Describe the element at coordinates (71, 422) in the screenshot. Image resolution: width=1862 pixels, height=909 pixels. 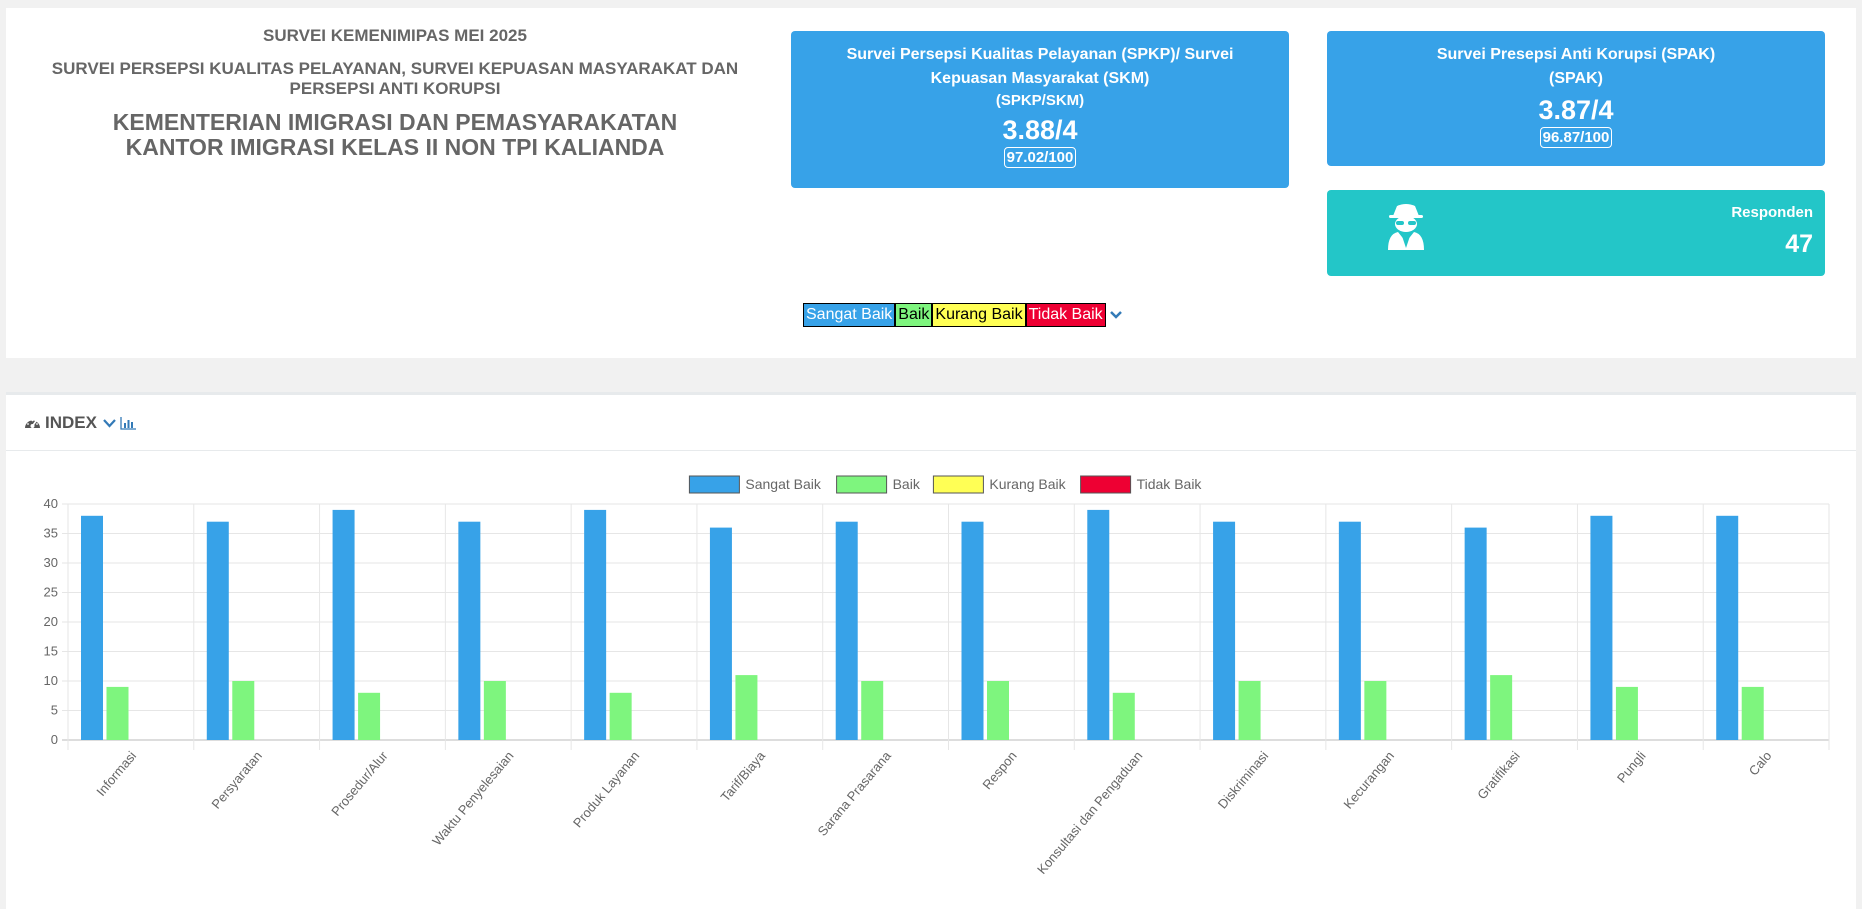
I see `index-title-label: INDEX` at that location.